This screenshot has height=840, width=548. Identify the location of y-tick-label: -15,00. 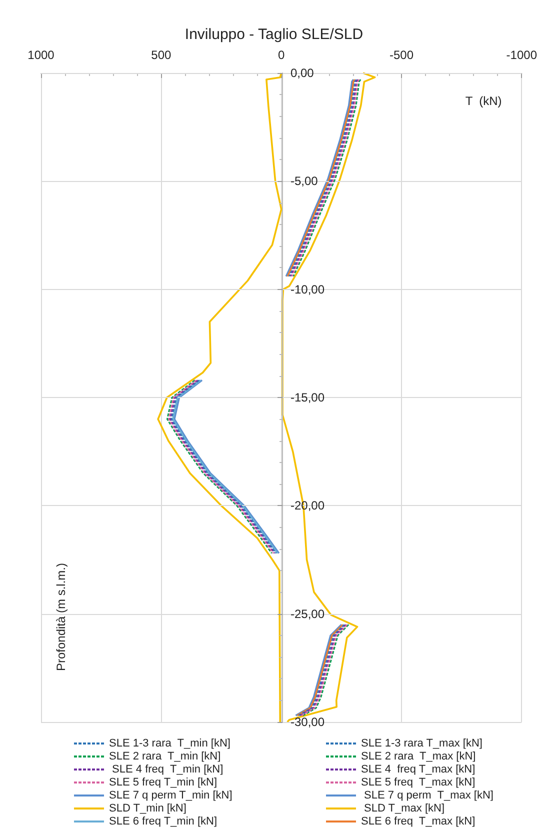
(307, 397).